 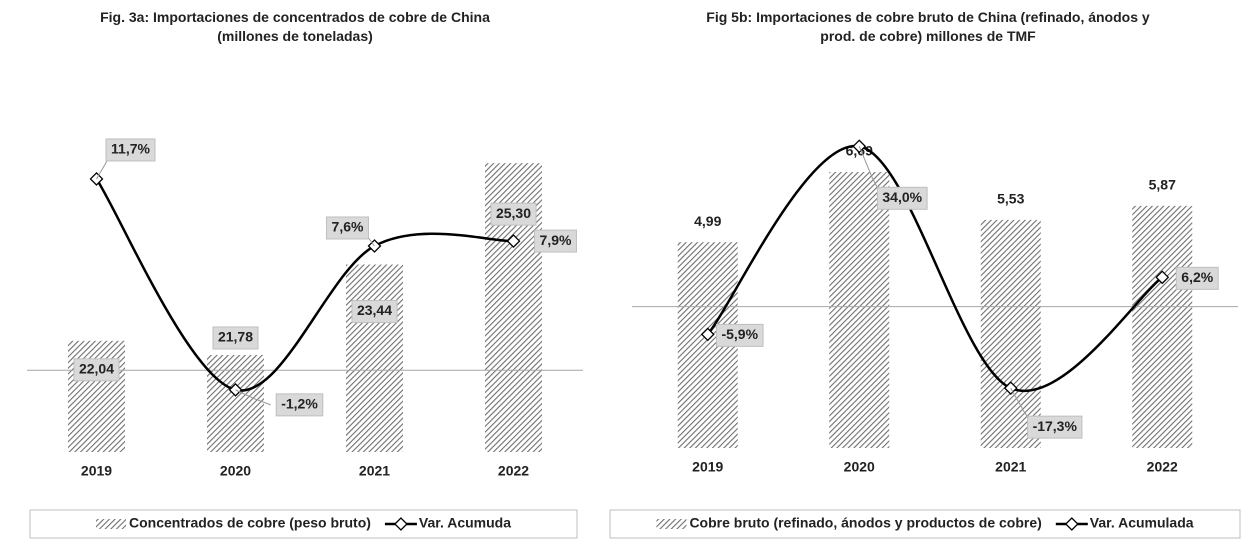 I want to click on bar-value-label: 5,87, so click(x=1162, y=185).